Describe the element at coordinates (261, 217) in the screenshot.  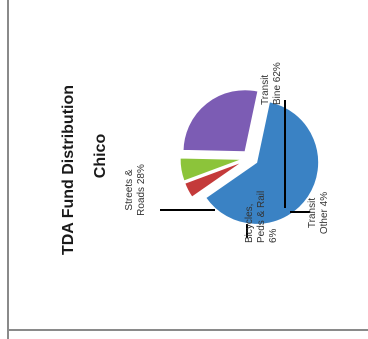
I see `slice-label: Bicycles,Peds & Rail6%` at that location.